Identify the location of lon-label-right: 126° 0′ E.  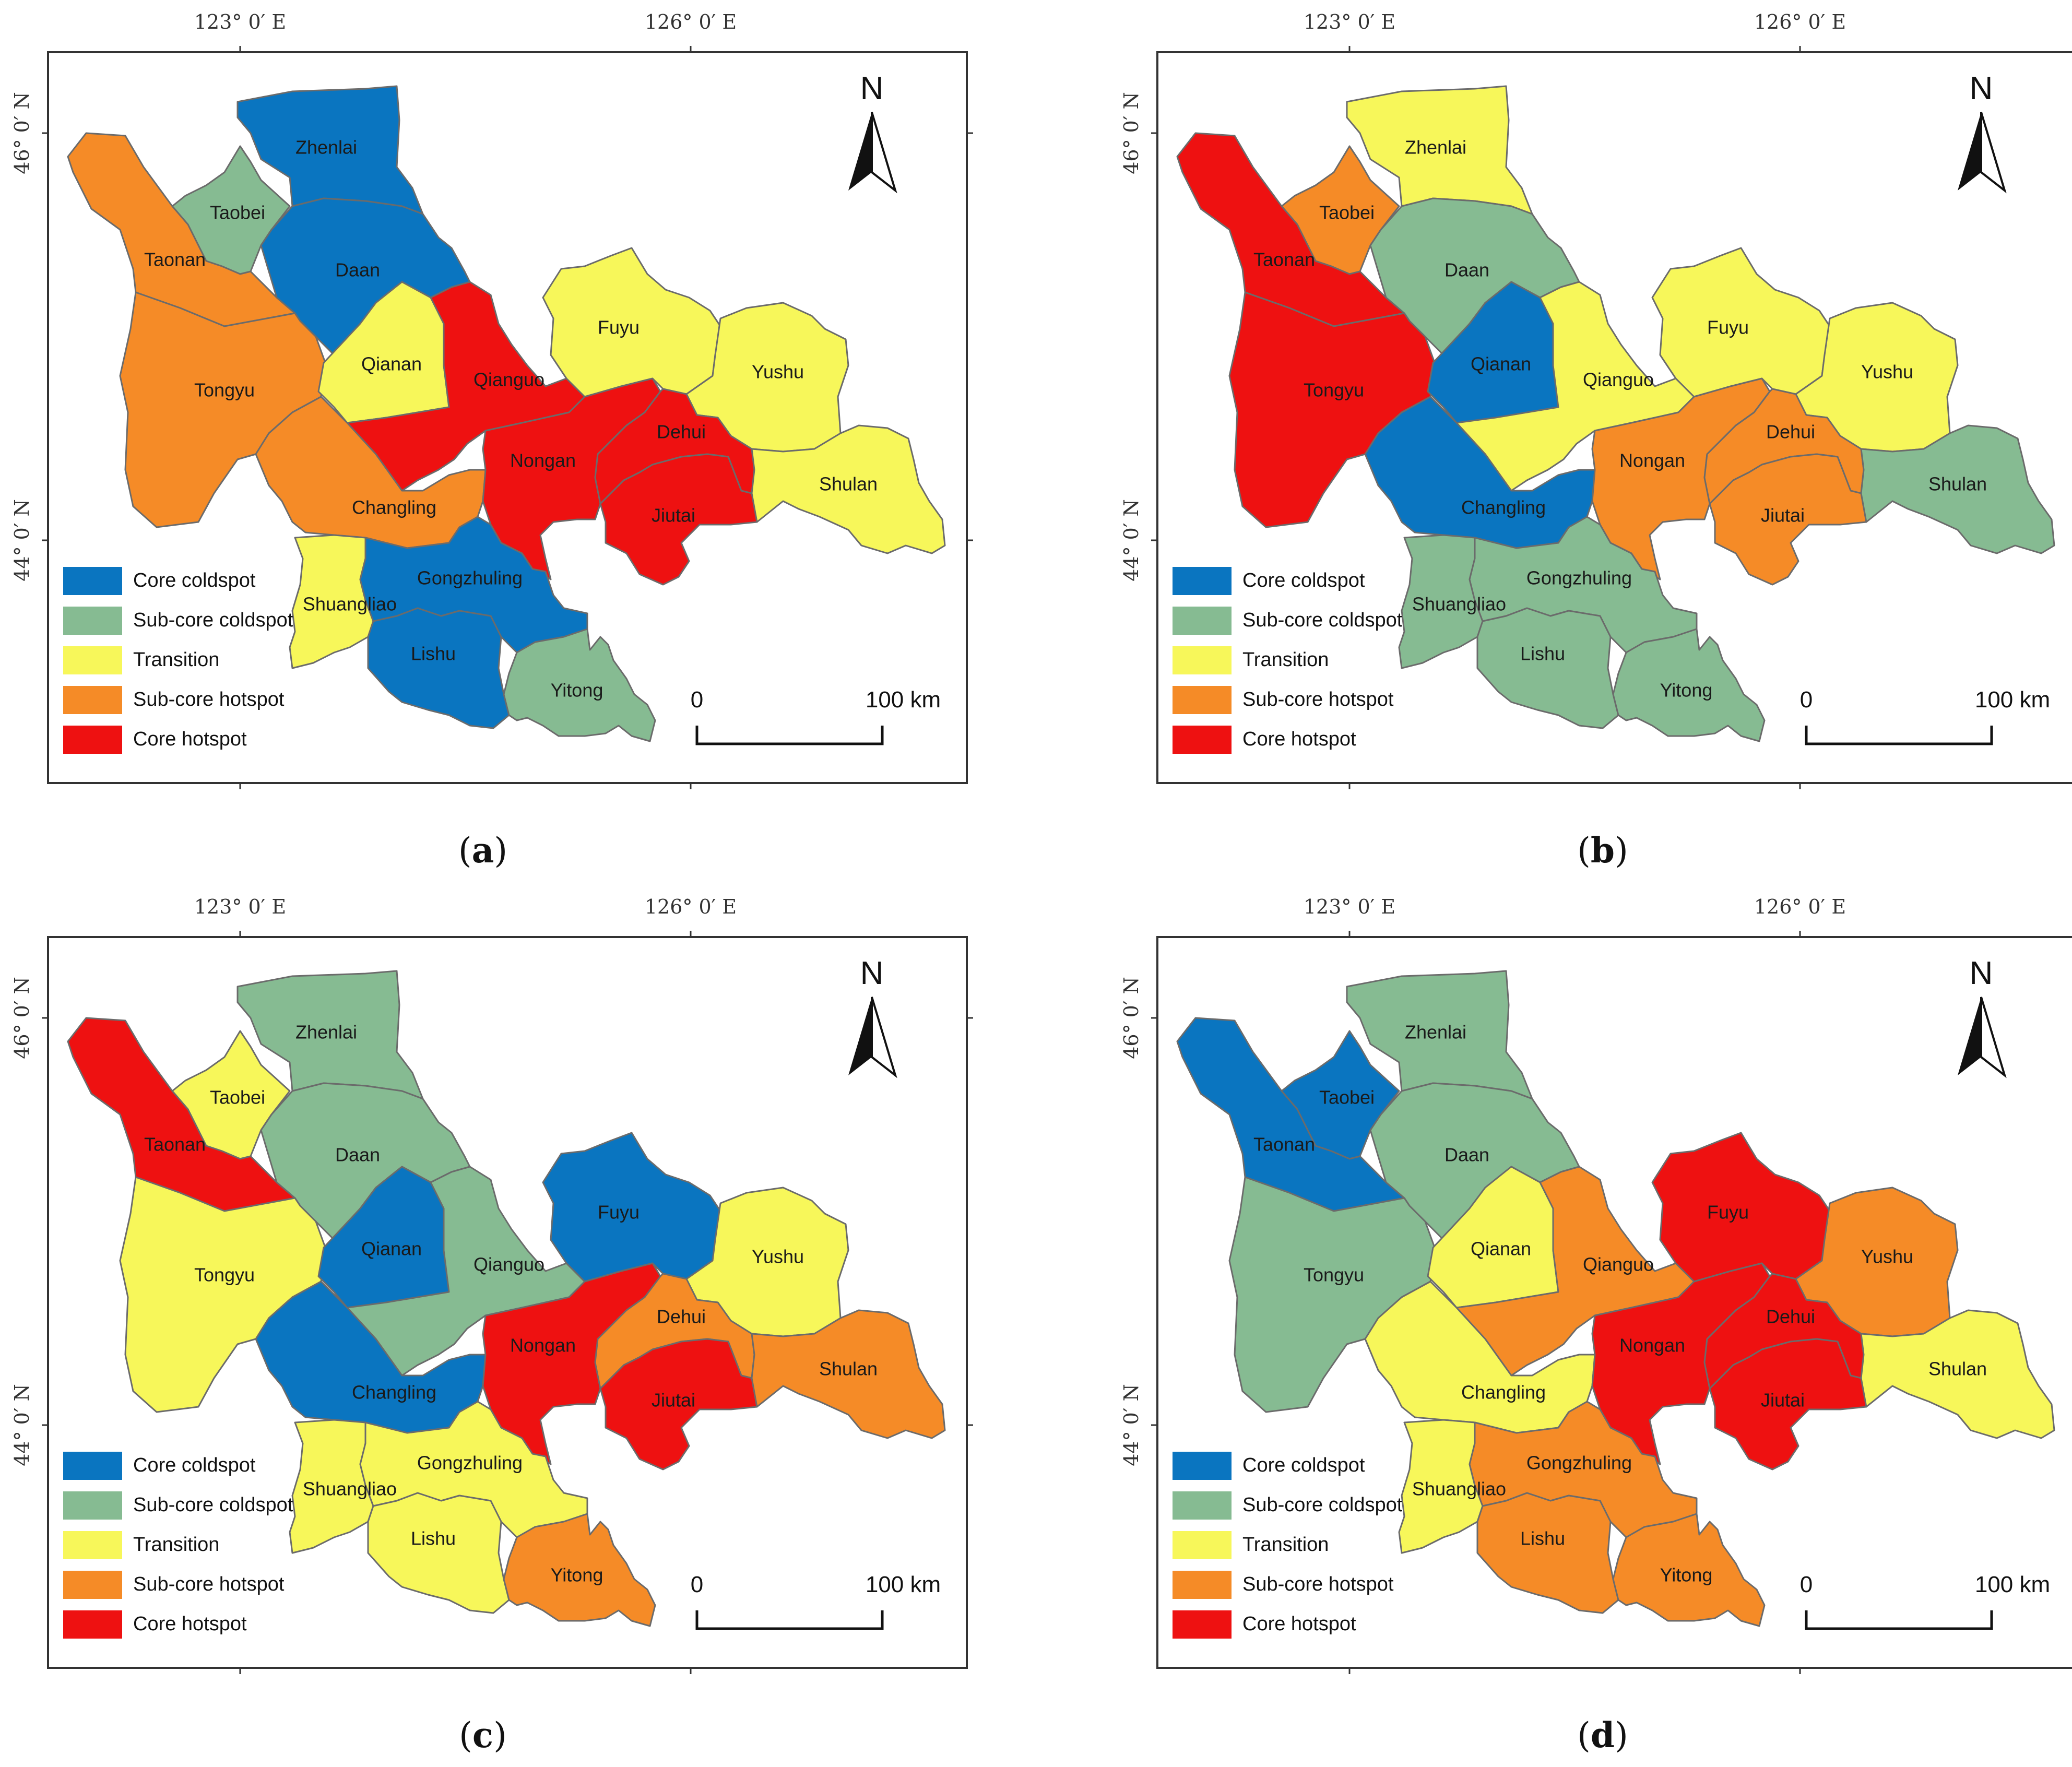
(691, 906).